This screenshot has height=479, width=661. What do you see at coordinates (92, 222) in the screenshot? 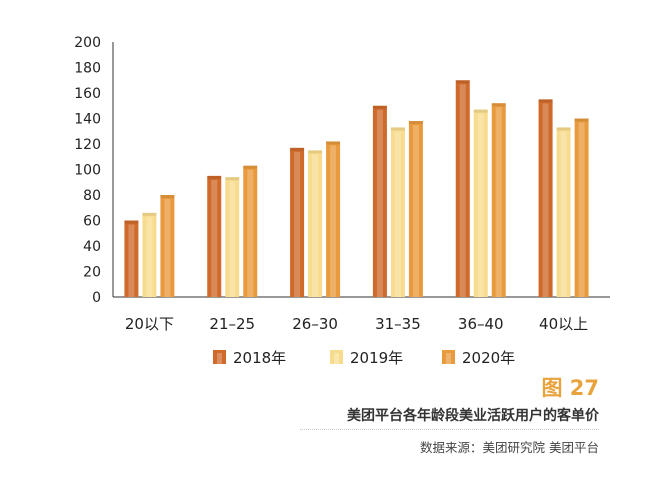
I see `y-tick-label: 60` at bounding box center [92, 222].